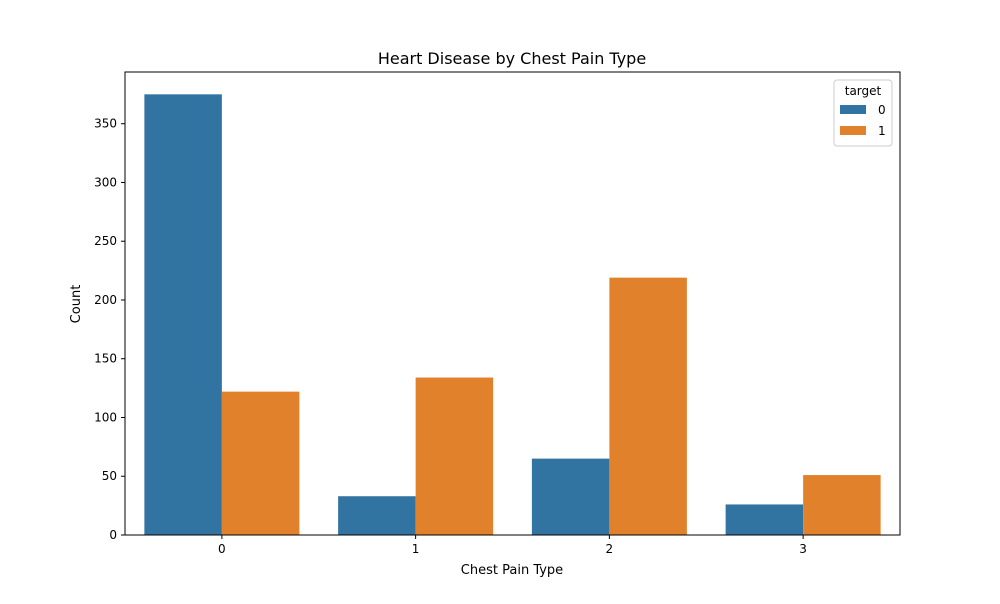 Image resolution: width=1000 pixels, height=604 pixels. I want to click on legend-label-0: 0, so click(882, 110).